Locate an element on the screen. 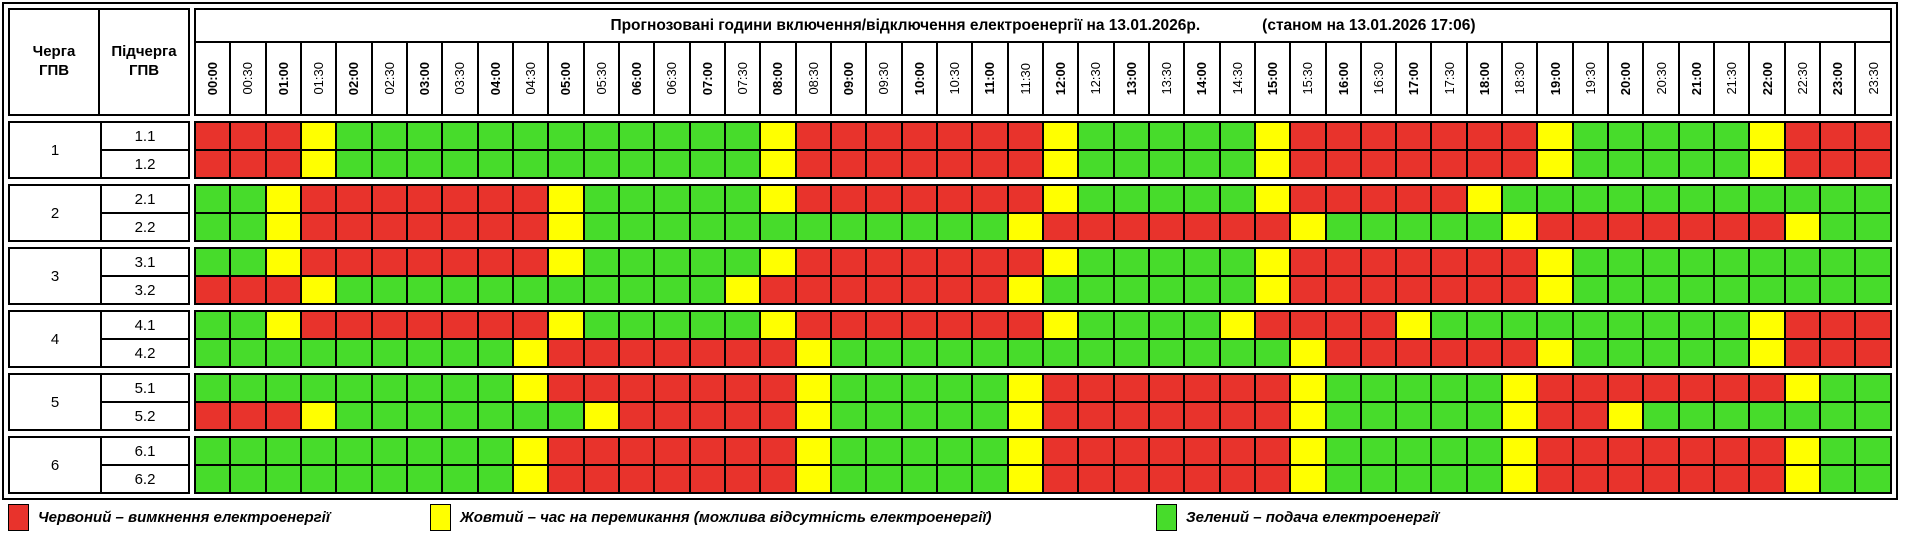 This screenshot has width=1920, height=542. cell-2.2-22:00 is located at coordinates (1766, 227).